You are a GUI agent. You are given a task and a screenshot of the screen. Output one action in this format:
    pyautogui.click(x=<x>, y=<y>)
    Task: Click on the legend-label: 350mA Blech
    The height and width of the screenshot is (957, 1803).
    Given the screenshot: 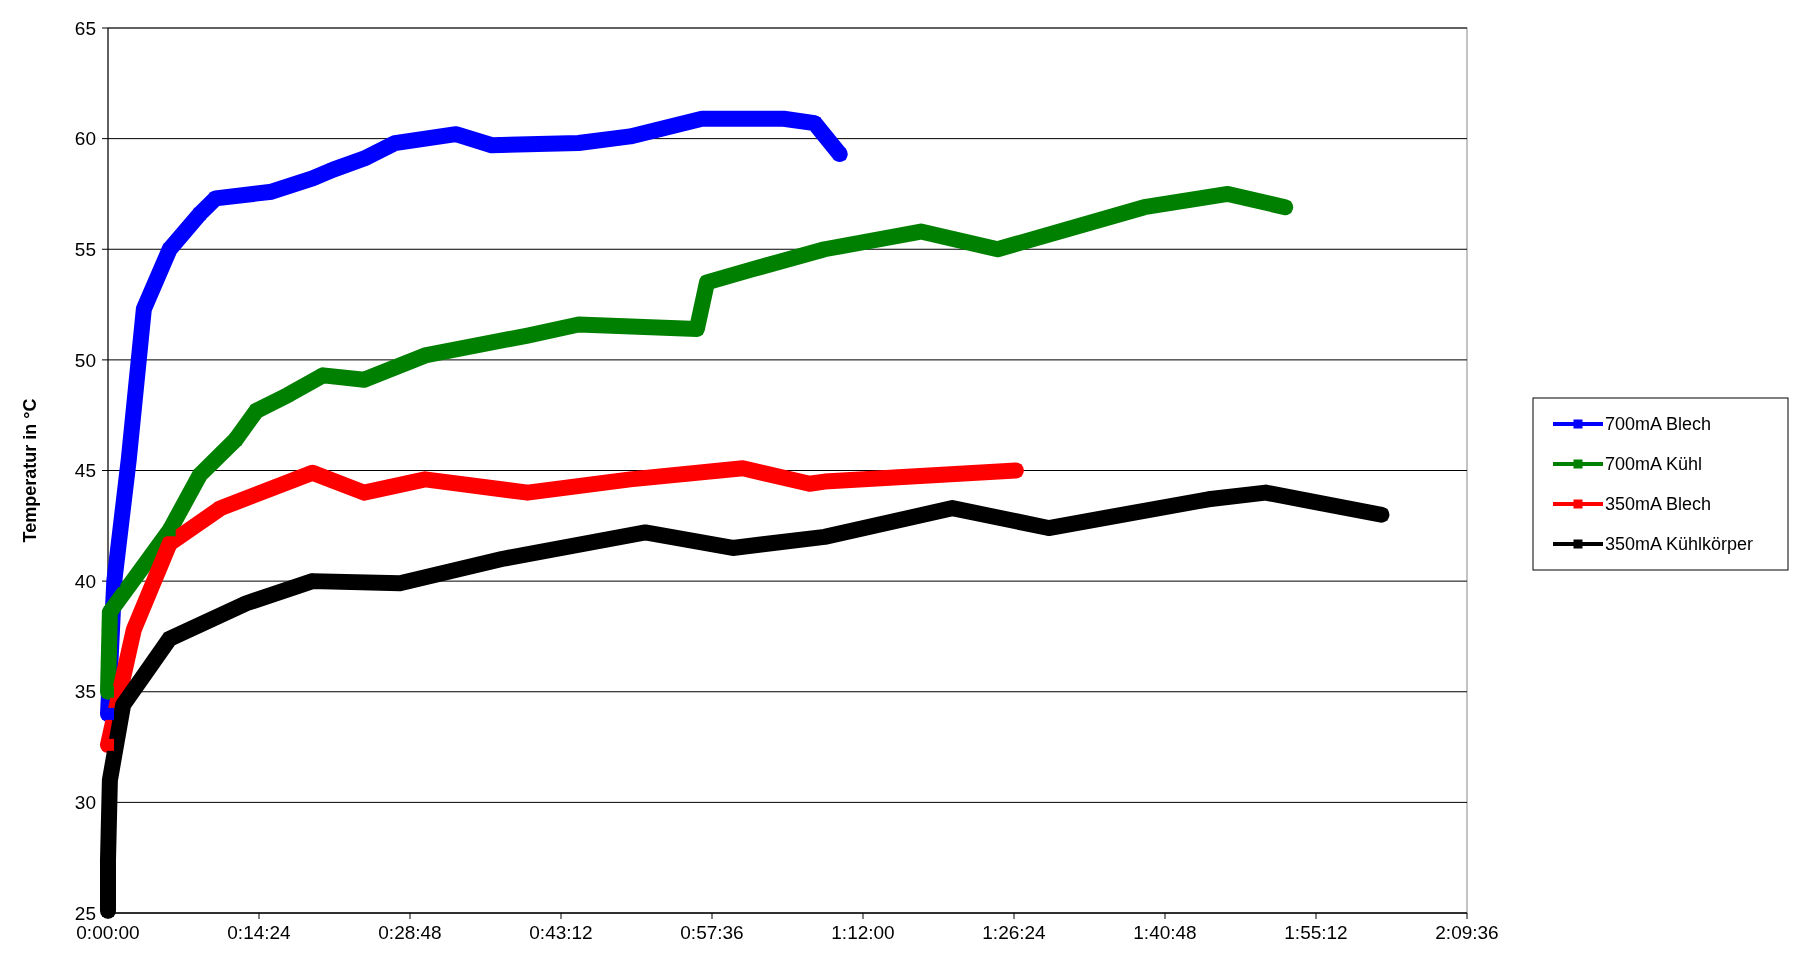 What is the action you would take?
    pyautogui.click(x=1658, y=504)
    